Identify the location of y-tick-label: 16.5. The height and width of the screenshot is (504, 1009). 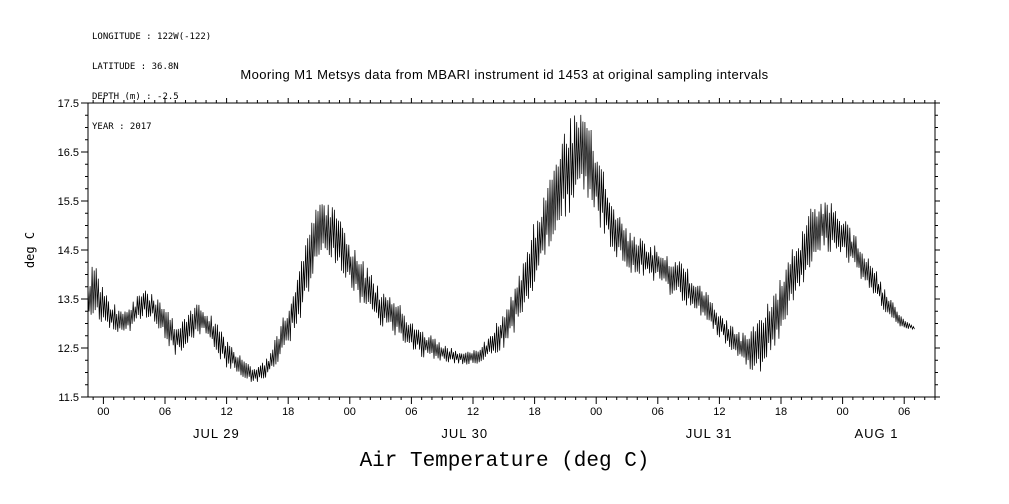
(68, 153).